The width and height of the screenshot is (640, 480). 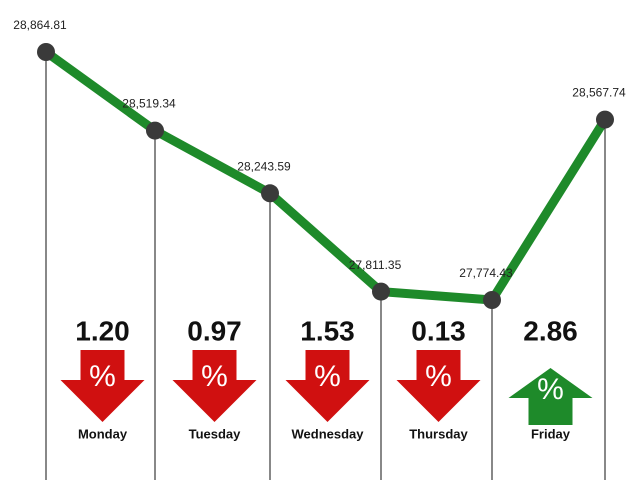 I want to click on change-value: 0.13, so click(x=438, y=330).